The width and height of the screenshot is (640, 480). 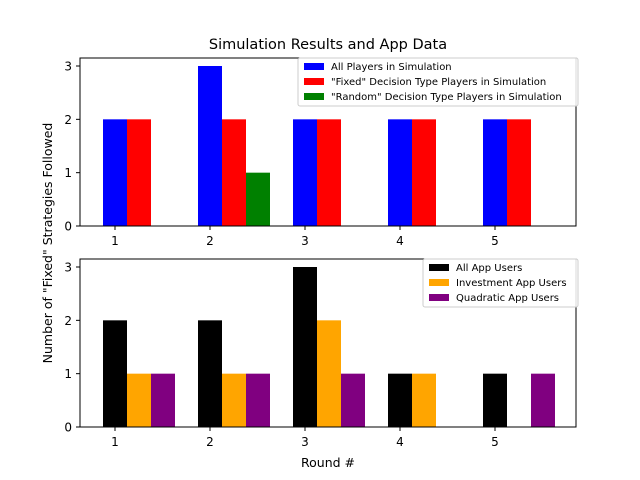 I want to click on bottom-bar-series1-round1, so click(x=115, y=373).